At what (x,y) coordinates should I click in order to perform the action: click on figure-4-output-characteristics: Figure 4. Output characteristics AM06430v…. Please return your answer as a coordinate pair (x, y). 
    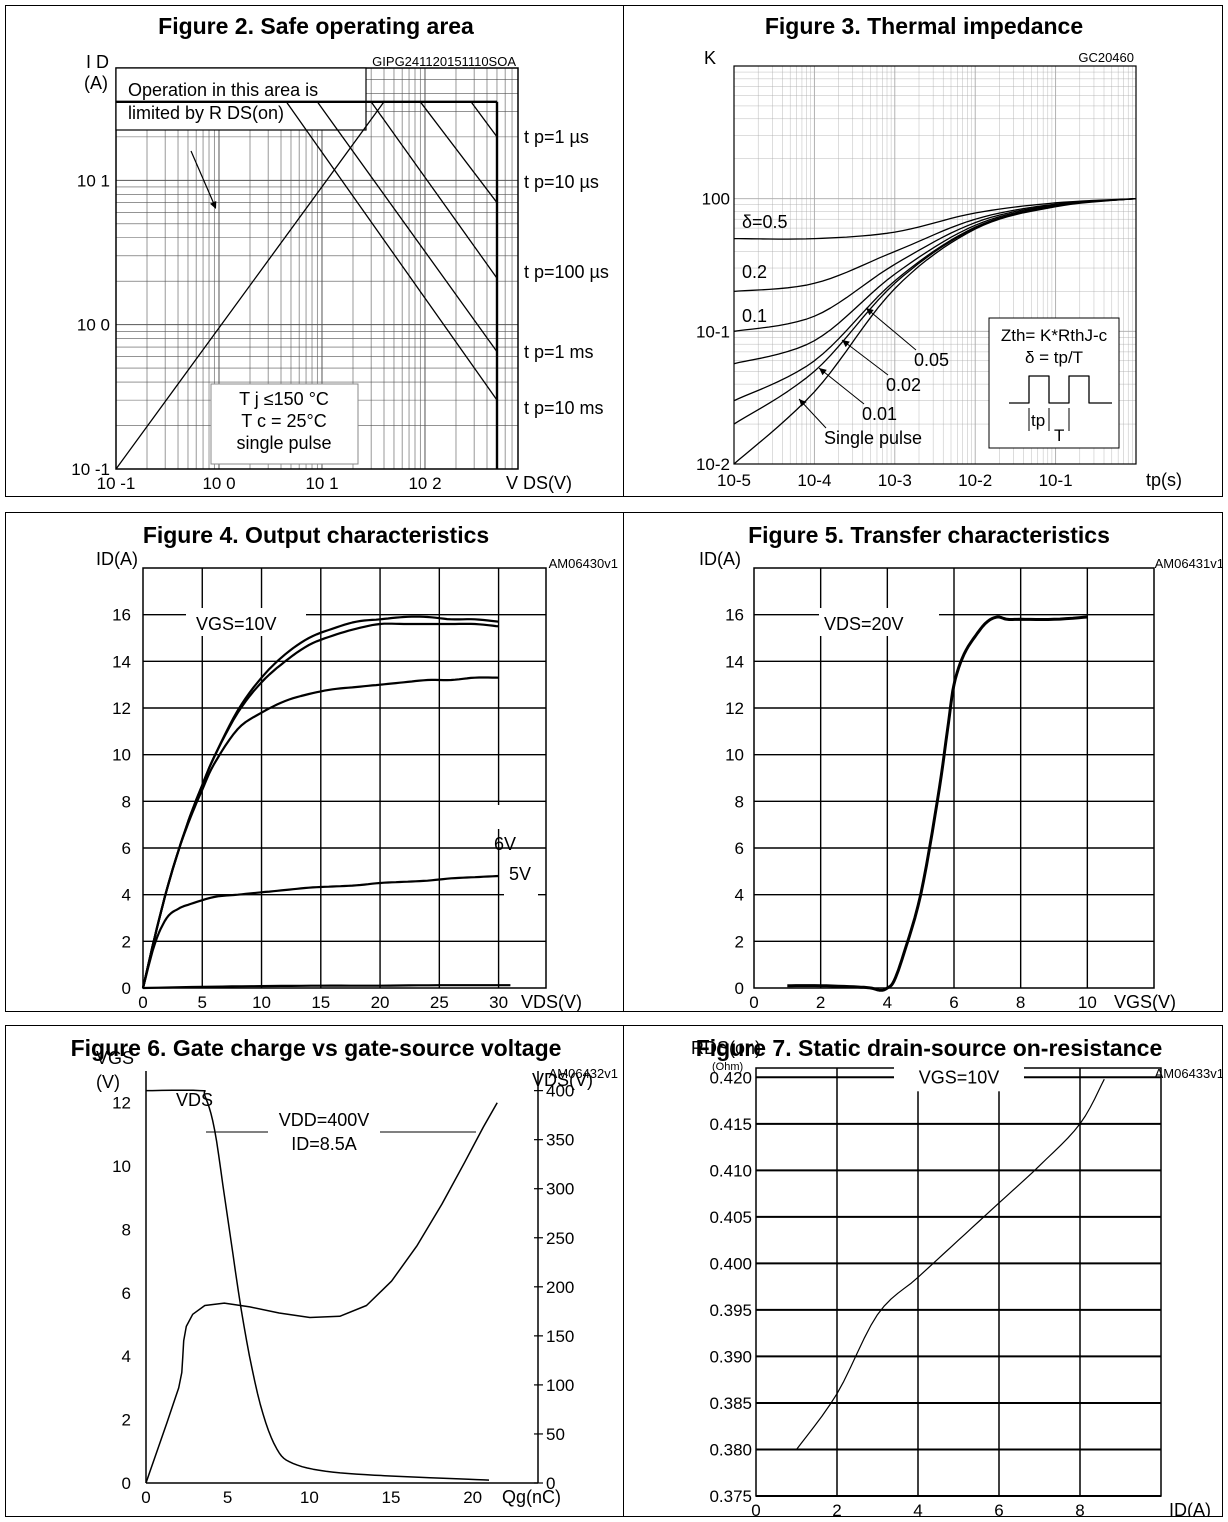
    Looking at the image, I should click on (357, 767).